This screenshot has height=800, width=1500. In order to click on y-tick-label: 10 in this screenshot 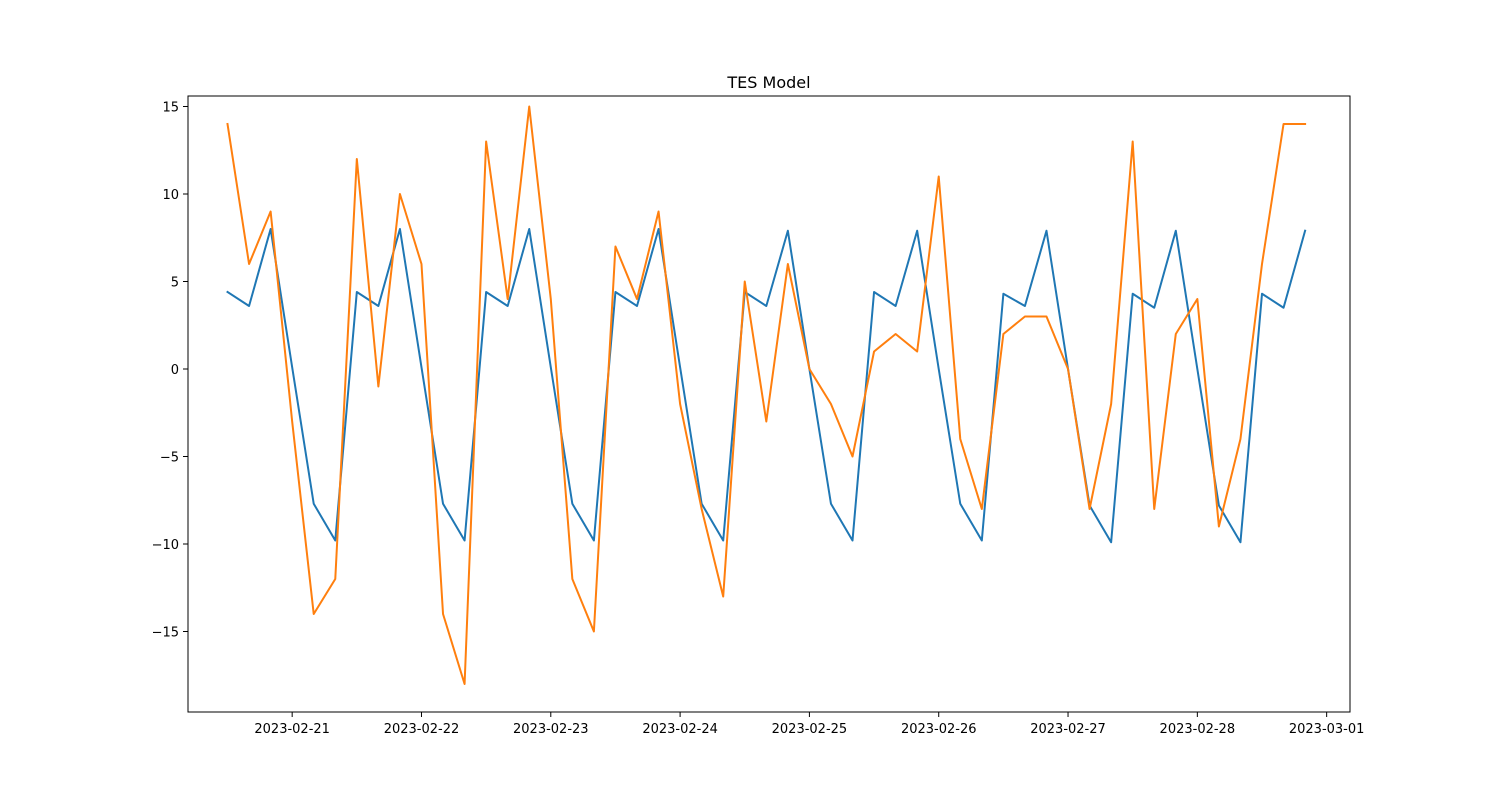, I will do `click(170, 195)`.